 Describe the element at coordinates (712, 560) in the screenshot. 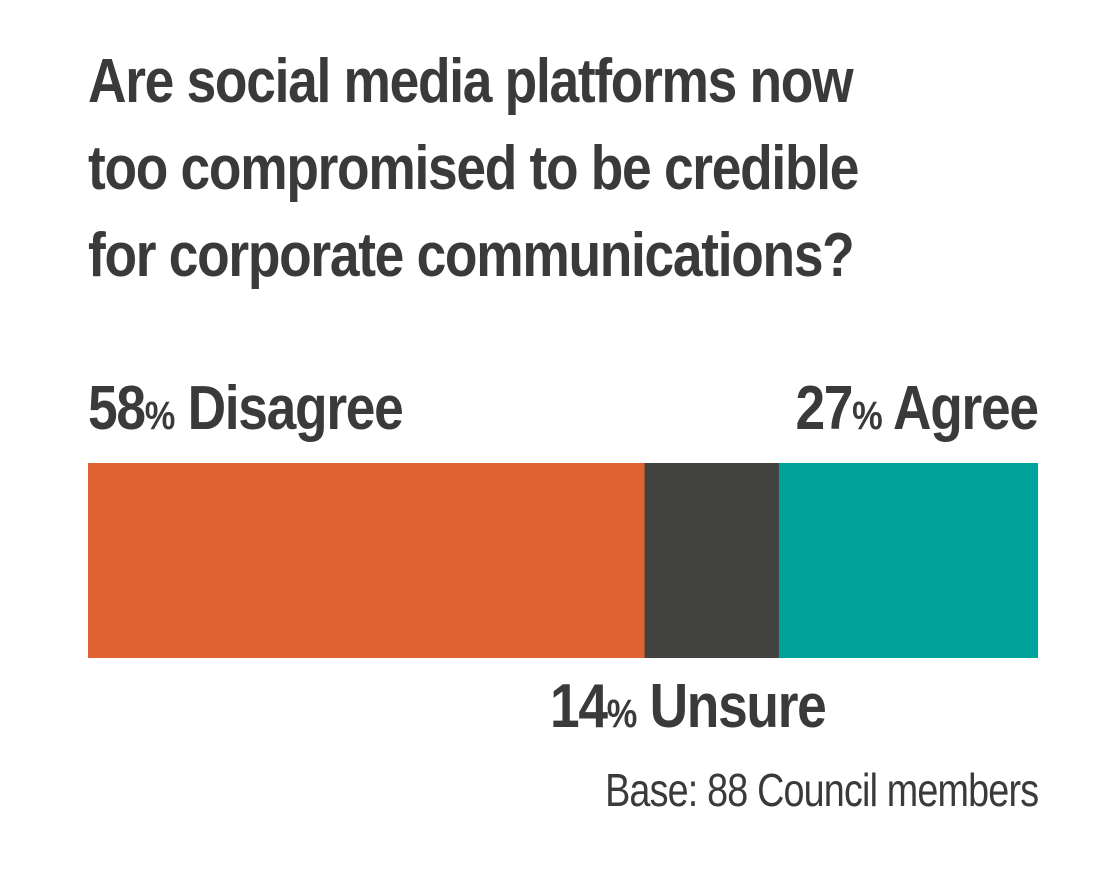

I see `bar-segment-unsure` at that location.